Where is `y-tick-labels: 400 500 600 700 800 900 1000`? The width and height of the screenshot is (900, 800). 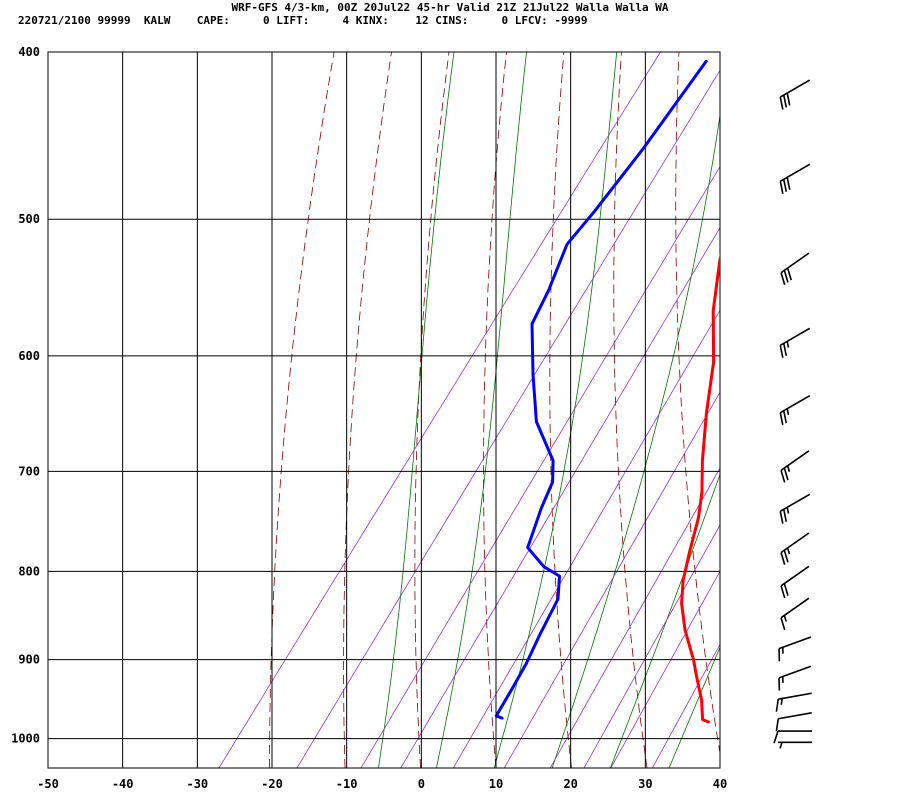 y-tick-labels: 400 500 600 700 800 900 1000 is located at coordinates (25, 395).